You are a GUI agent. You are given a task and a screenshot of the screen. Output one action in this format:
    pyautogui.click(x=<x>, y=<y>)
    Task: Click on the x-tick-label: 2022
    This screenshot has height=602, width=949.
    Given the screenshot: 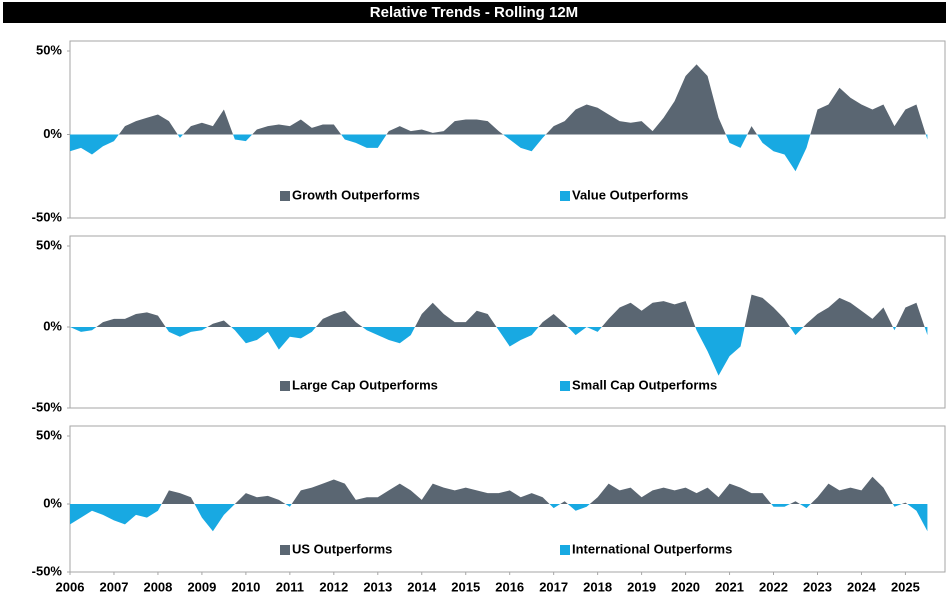 What is the action you would take?
    pyautogui.click(x=773, y=586)
    